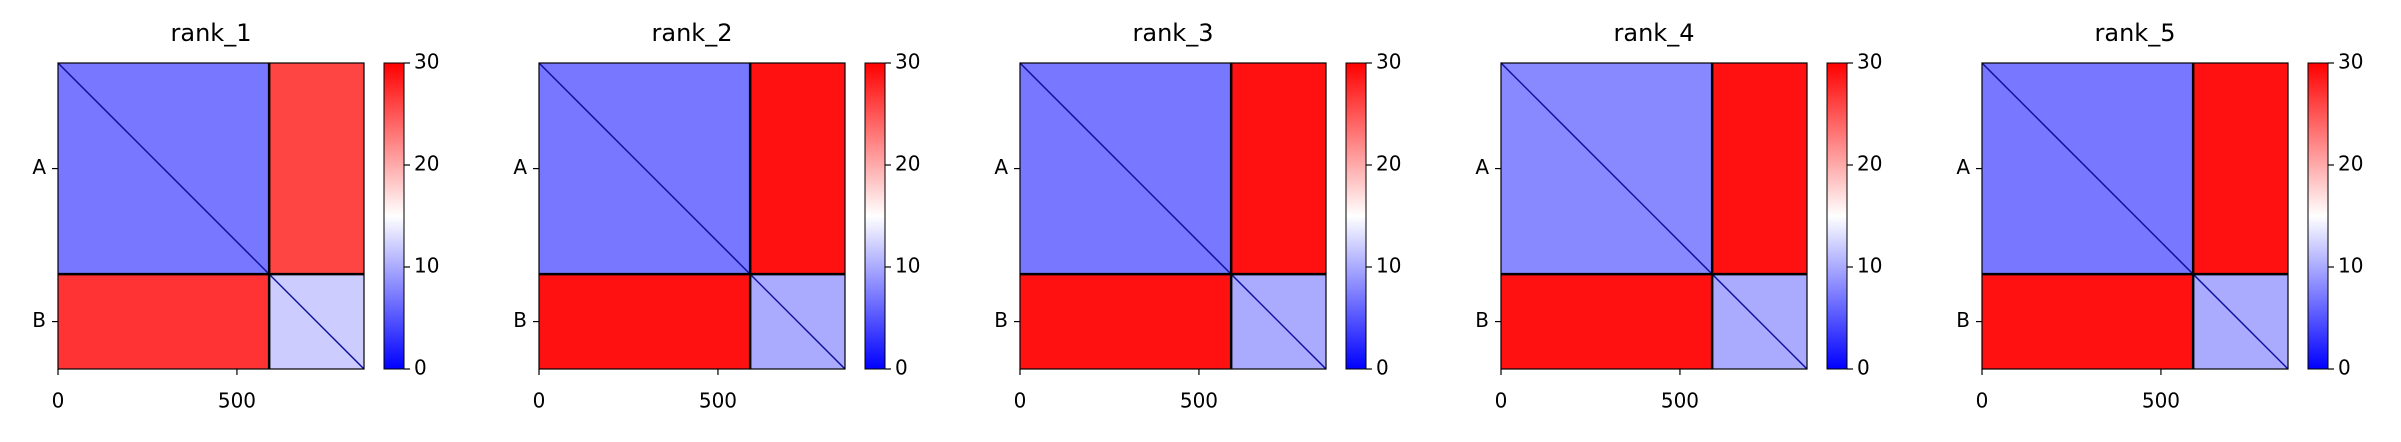 The height and width of the screenshot is (442, 2401). I want to click on chart-title: rank_3, so click(1173, 33).